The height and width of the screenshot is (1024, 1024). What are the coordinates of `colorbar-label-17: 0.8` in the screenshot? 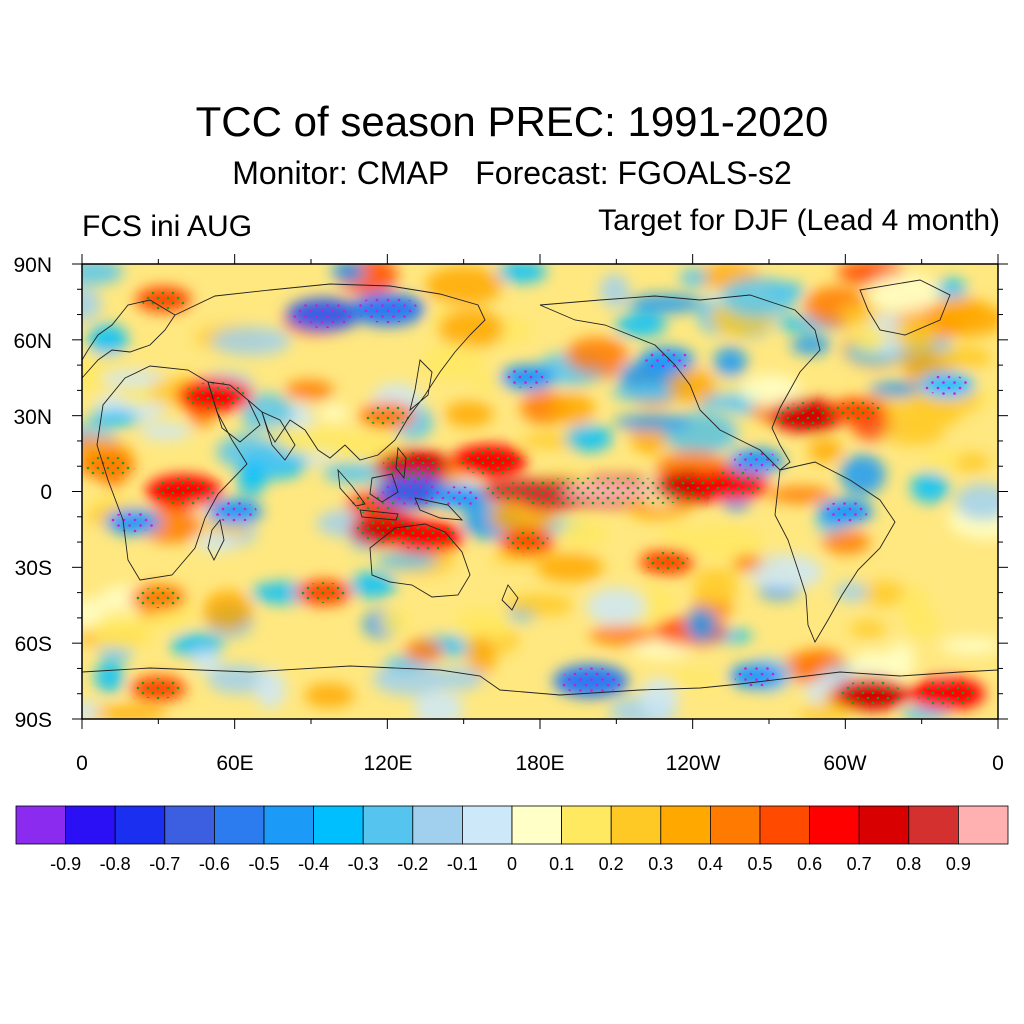 It's located at (908, 864).